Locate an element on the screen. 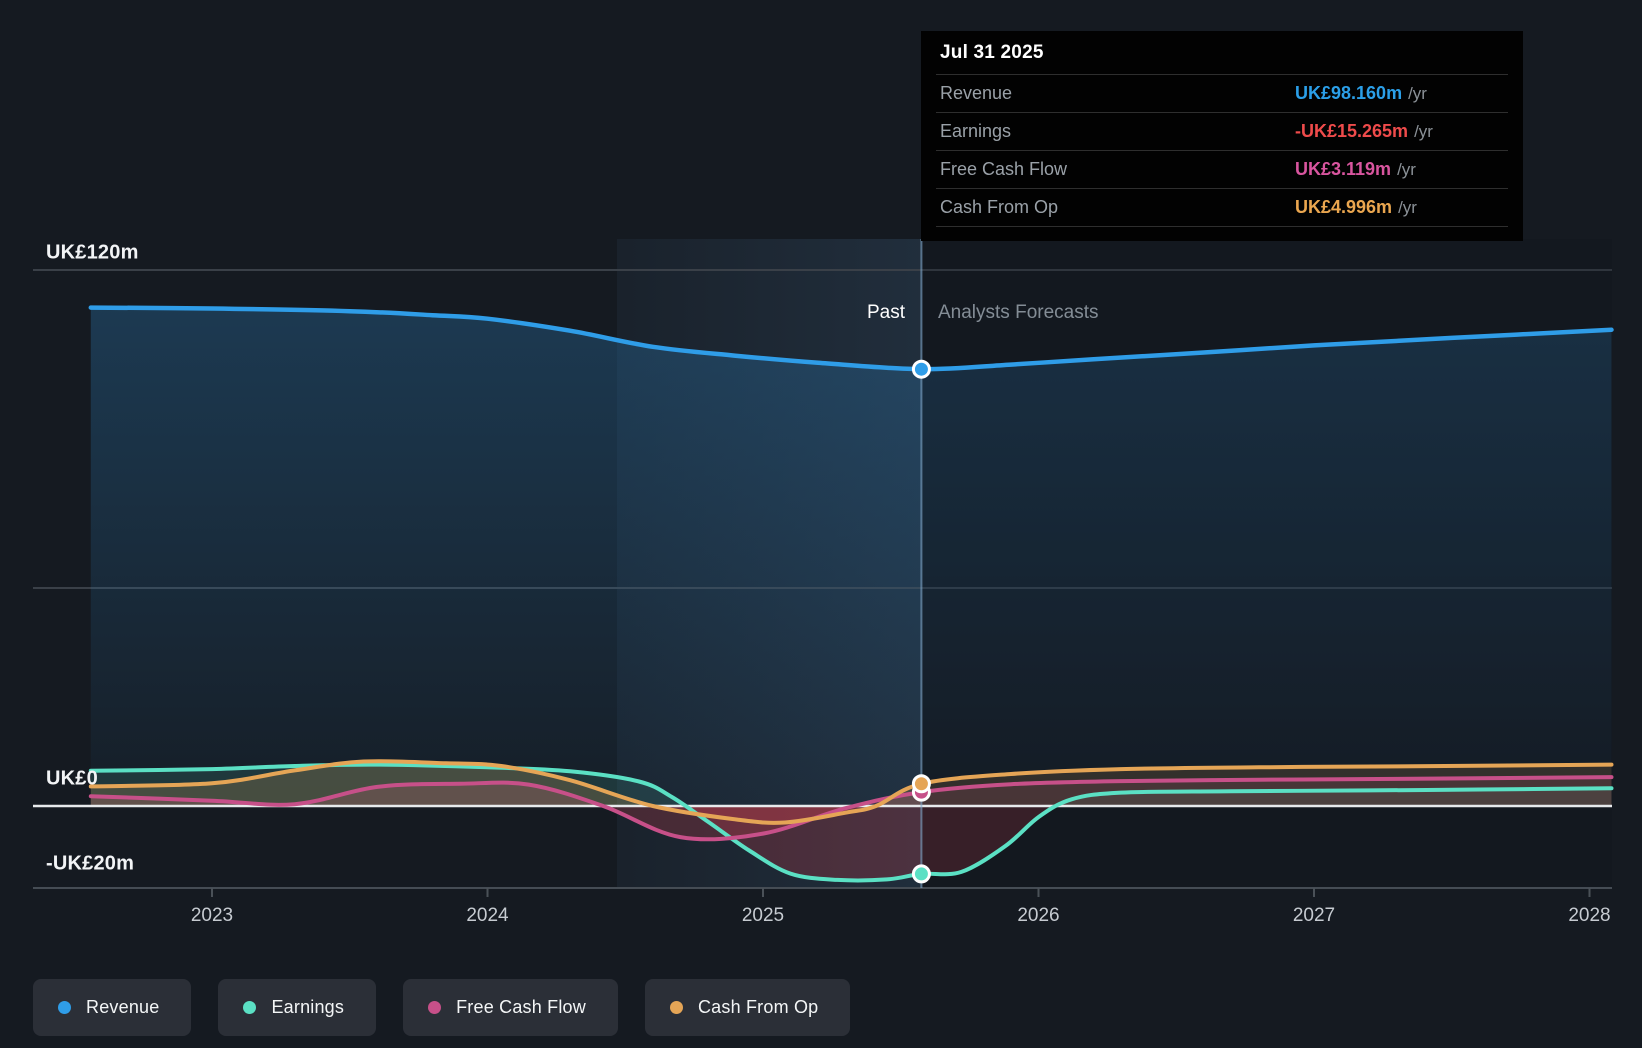 The height and width of the screenshot is (1048, 1642). revenue-line is located at coordinates (851, 338).